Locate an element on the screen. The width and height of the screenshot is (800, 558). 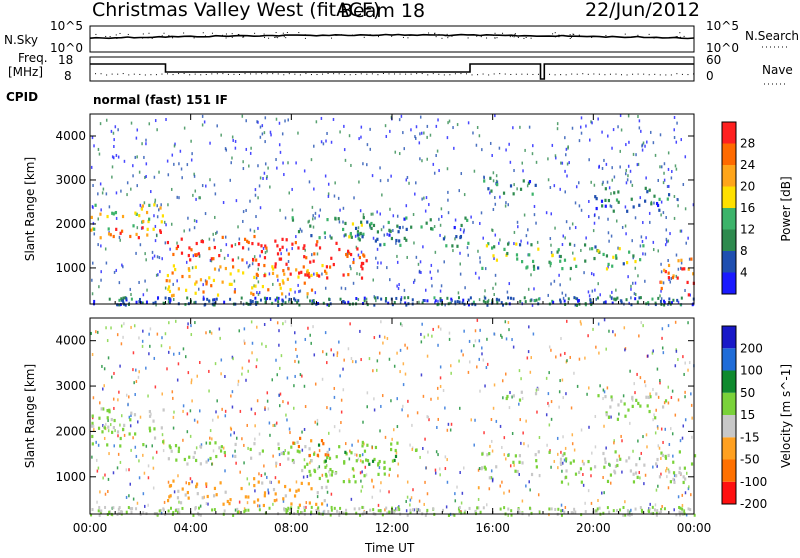
colorbar-tick-label: 20 is located at coordinates (747, 187).